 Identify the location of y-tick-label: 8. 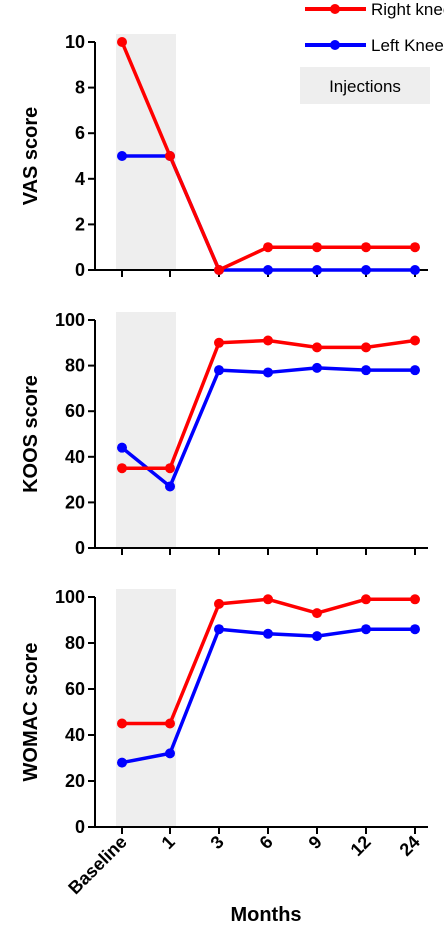
(80, 88).